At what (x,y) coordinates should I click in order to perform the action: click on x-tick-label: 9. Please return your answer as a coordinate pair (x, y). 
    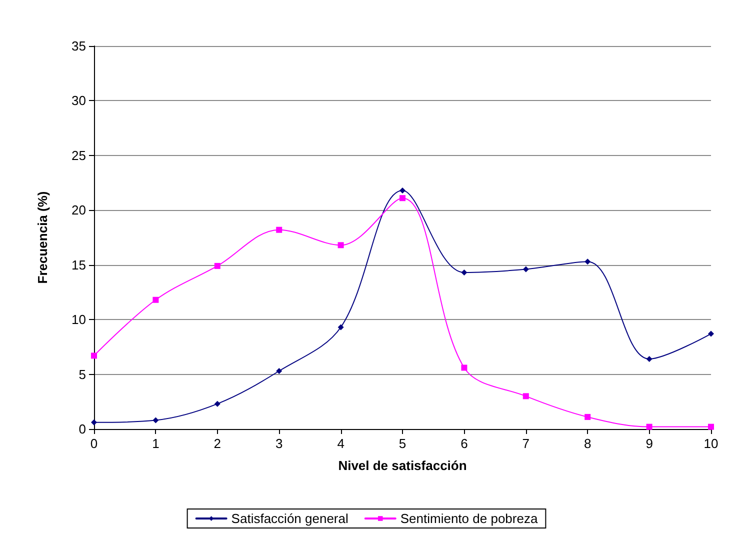
    Looking at the image, I should click on (649, 443).